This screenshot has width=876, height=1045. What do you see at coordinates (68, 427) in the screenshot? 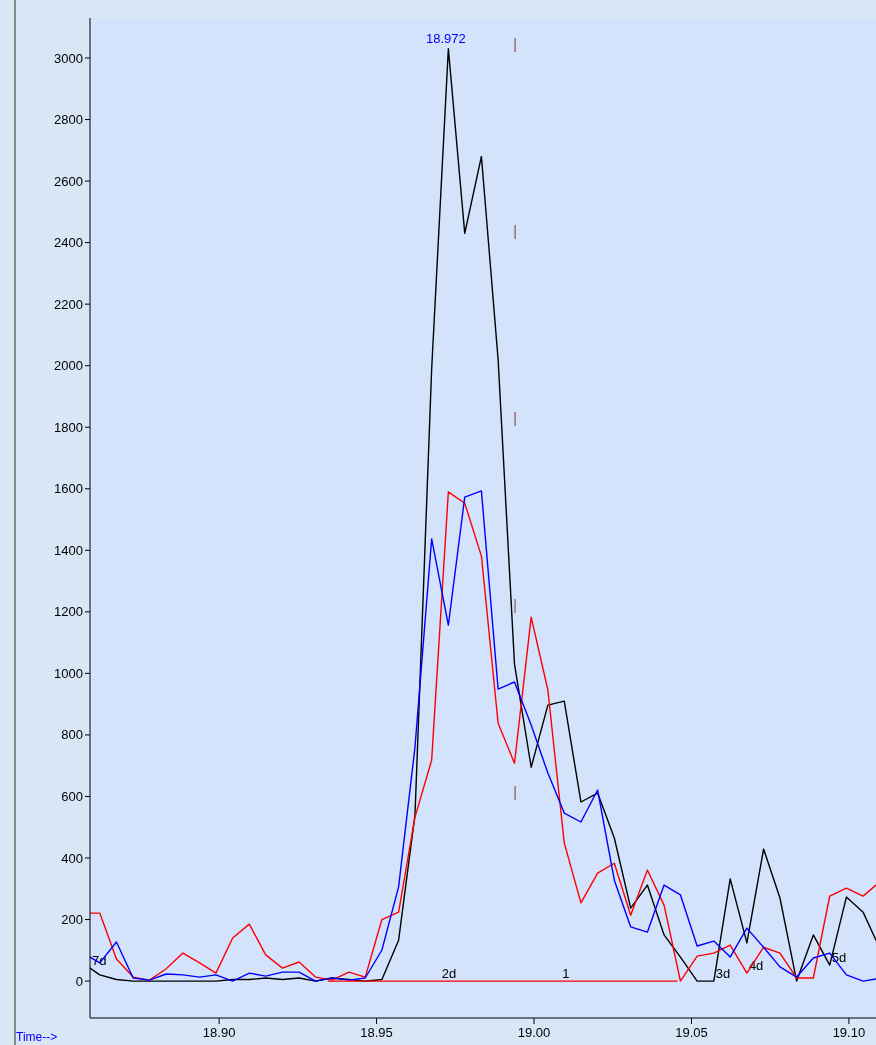
I see `y-tick-label: 1800` at bounding box center [68, 427].